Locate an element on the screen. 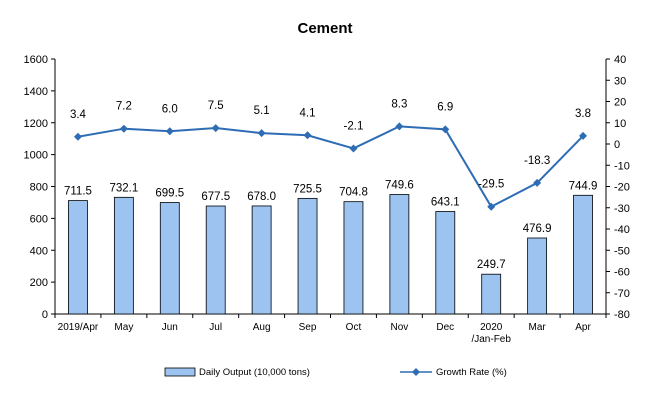 The image size is (662, 416). right-tick-label: -40 is located at coordinates (622, 230).